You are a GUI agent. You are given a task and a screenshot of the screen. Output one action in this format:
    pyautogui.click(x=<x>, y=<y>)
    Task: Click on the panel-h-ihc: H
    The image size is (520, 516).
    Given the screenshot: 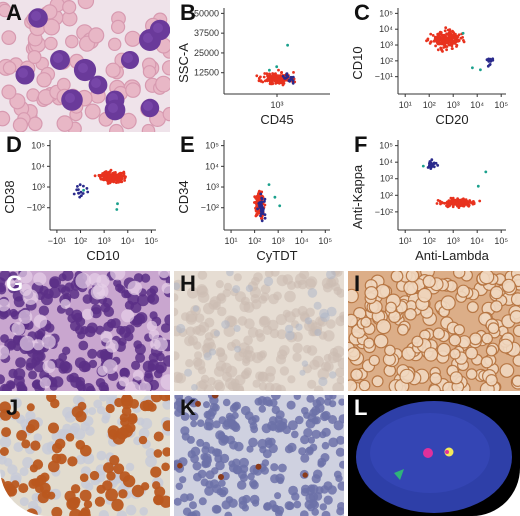 What is the action you would take?
    pyautogui.click(x=259, y=331)
    